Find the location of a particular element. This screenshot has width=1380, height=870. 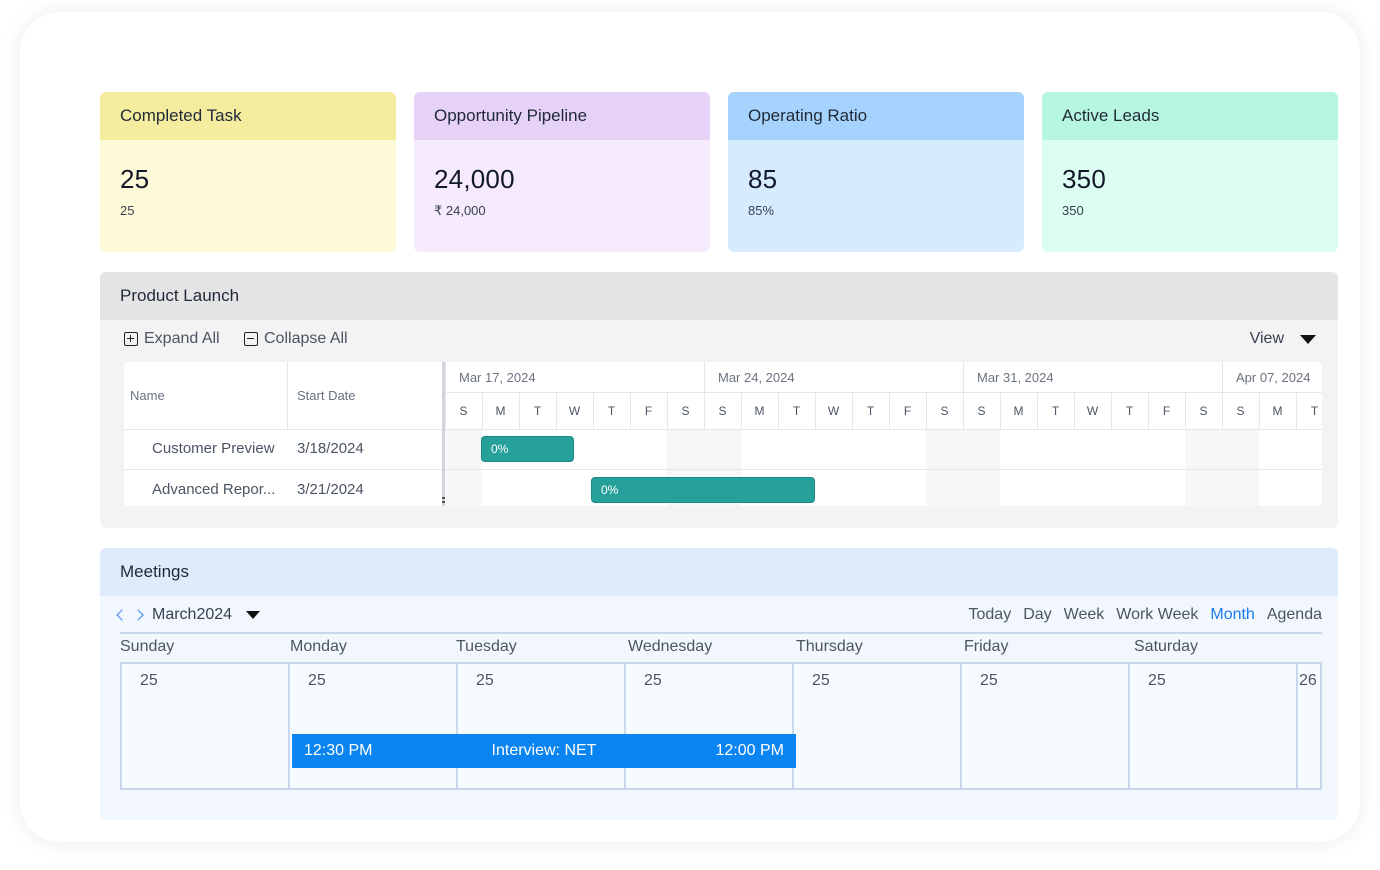

view-dropdown: View is located at coordinates (1283, 339).